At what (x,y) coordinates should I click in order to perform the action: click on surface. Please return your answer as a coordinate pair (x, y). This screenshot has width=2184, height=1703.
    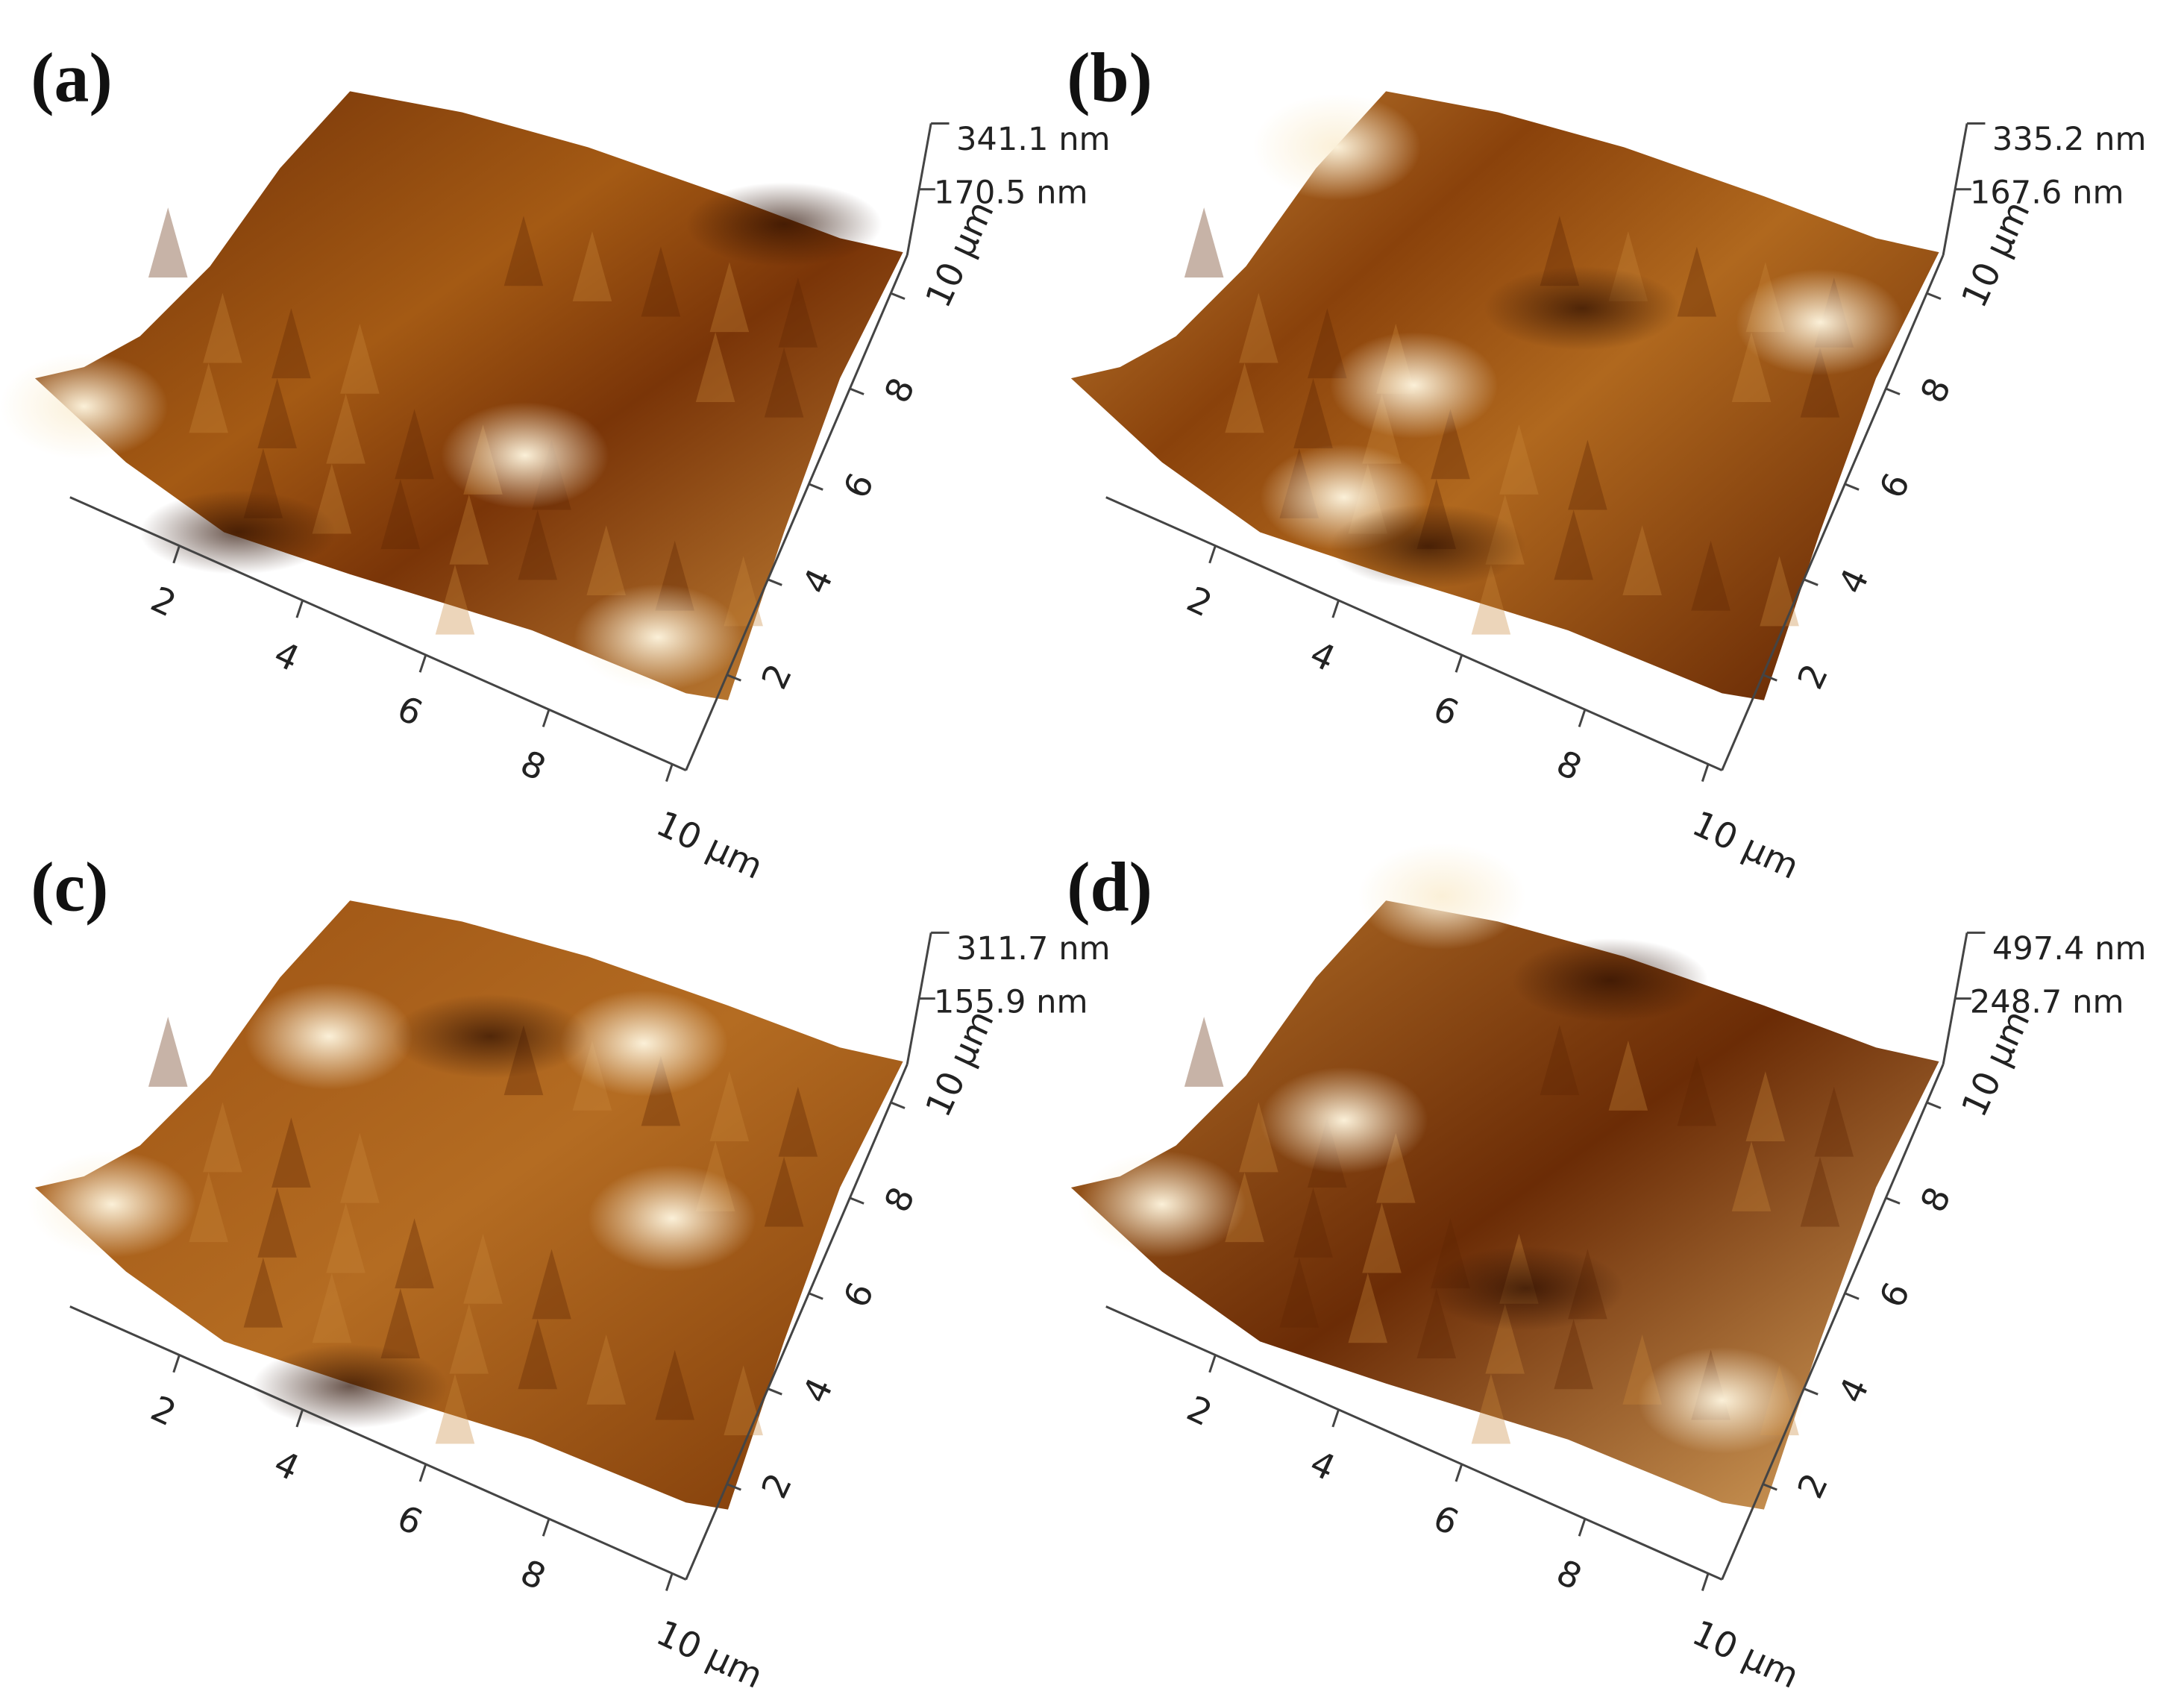
    Looking at the image, I should click on (451, 396).